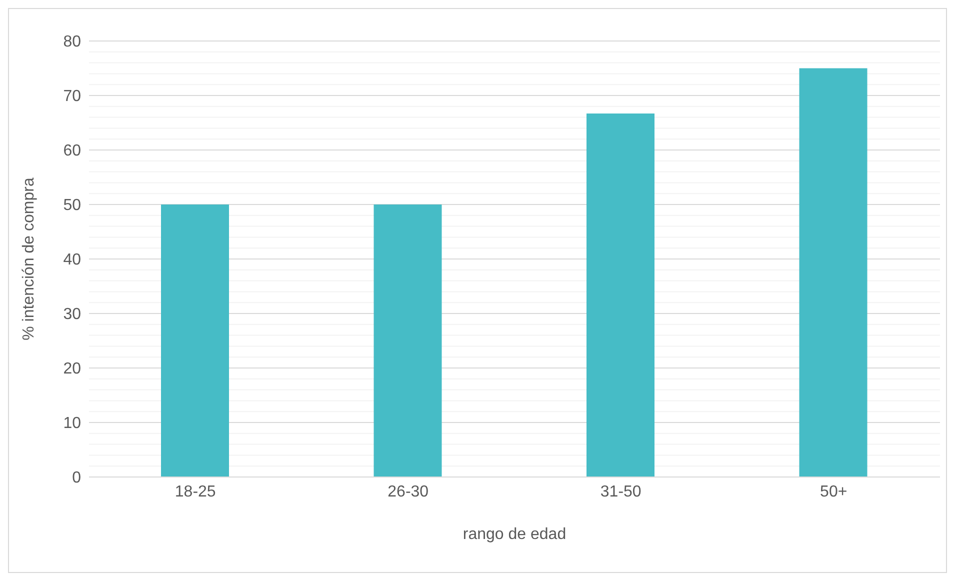  I want to click on y-axis-title: % intención de compra, so click(29, 259).